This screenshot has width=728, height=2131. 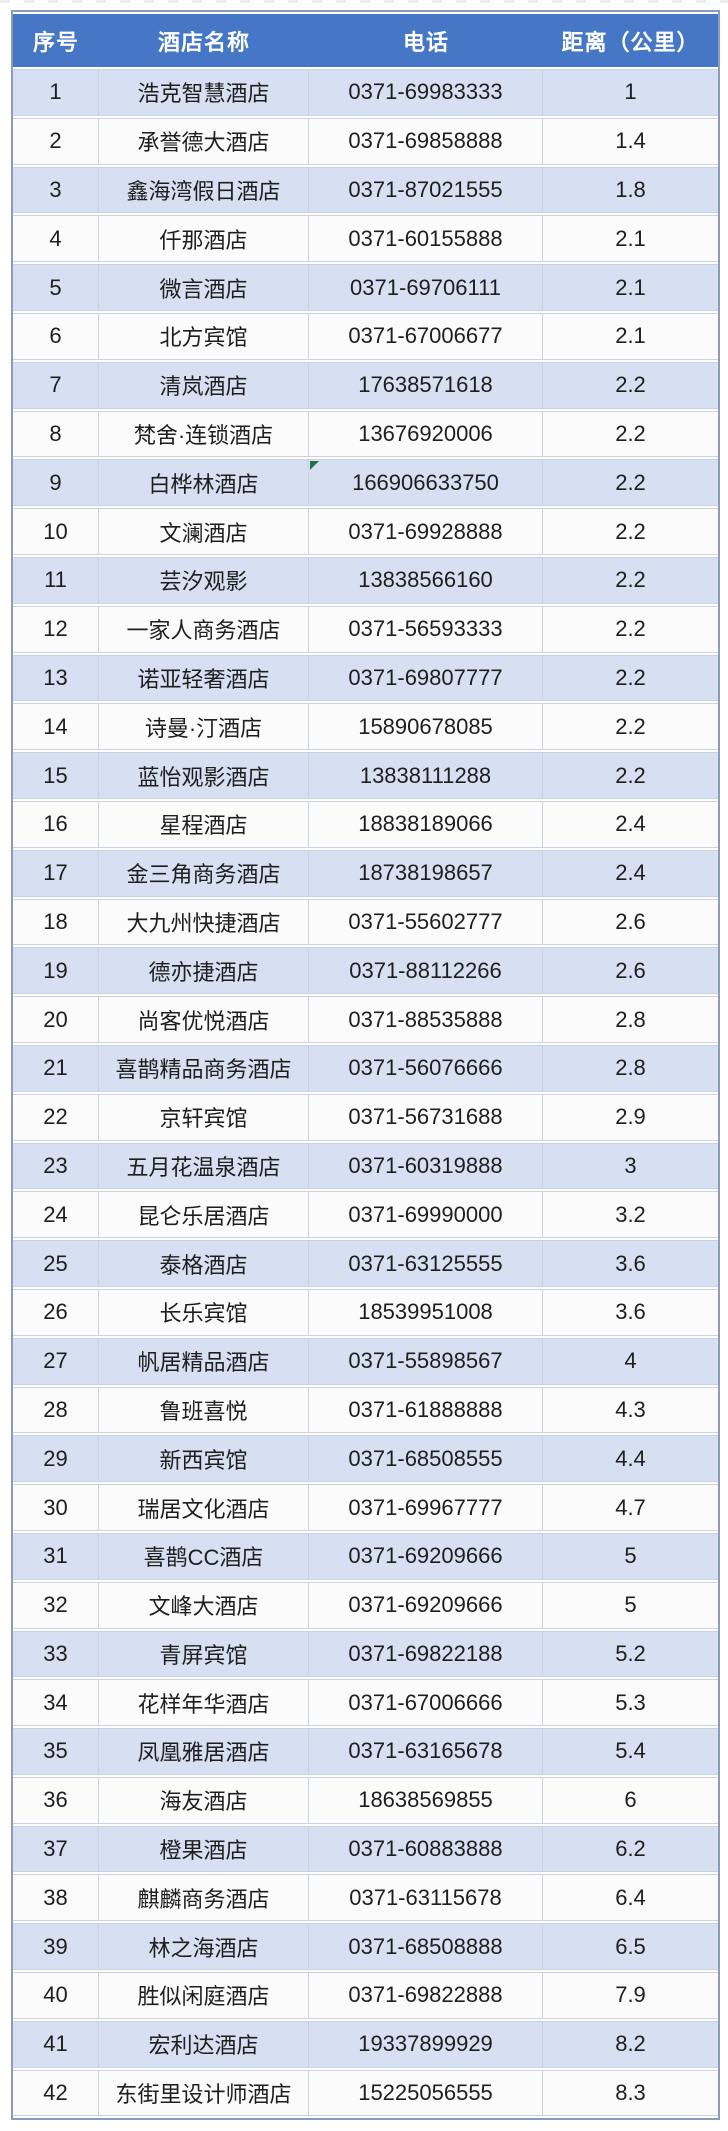 I want to click on distance-cell: 5.4, so click(x=630, y=1751).